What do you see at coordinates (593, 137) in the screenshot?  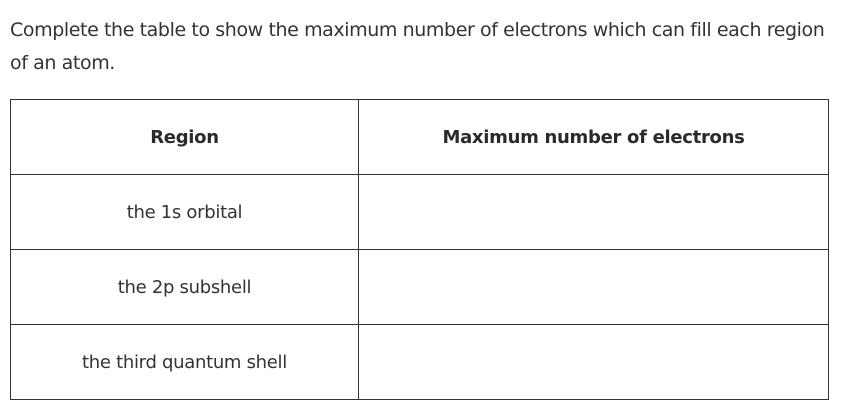 I see `header-max-electrons: Maximum number of electrons` at bounding box center [593, 137].